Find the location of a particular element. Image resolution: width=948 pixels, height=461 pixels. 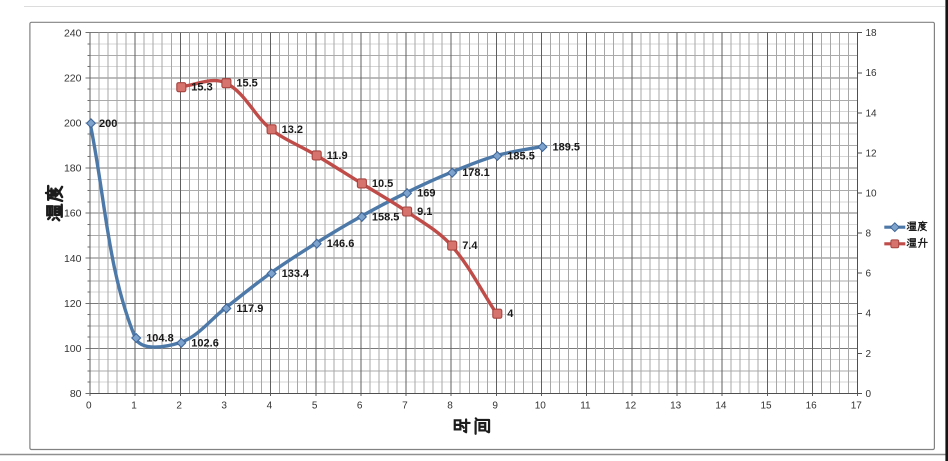

svg-text: 220 is located at coordinates (73, 78).